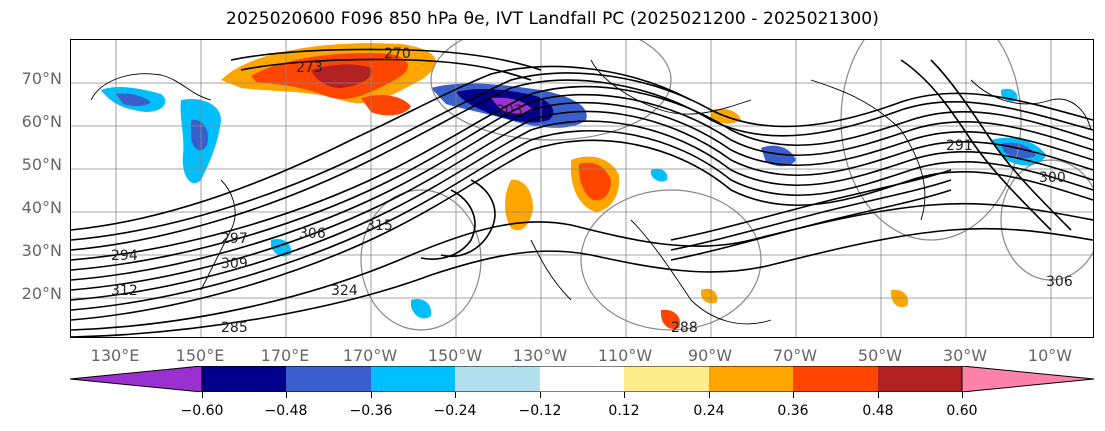  What do you see at coordinates (793, 411) in the screenshot?
I see `colorbar-label: 0.36` at bounding box center [793, 411].